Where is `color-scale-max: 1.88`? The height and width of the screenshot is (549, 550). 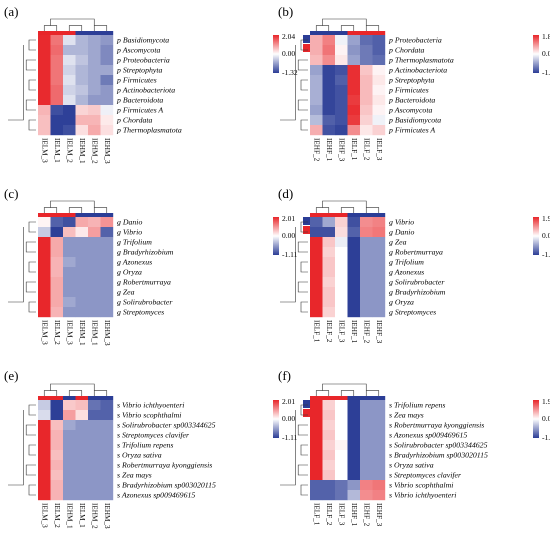
color-scale-max: 1.88 is located at coordinates (546, 36).